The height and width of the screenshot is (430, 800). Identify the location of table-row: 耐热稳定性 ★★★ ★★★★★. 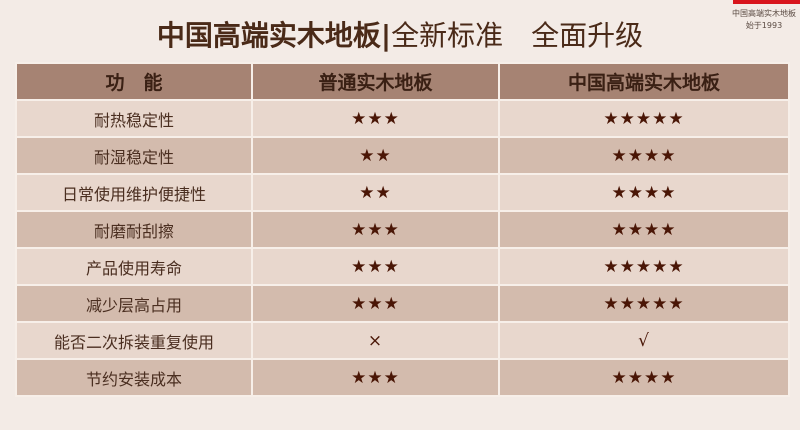
(402, 118).